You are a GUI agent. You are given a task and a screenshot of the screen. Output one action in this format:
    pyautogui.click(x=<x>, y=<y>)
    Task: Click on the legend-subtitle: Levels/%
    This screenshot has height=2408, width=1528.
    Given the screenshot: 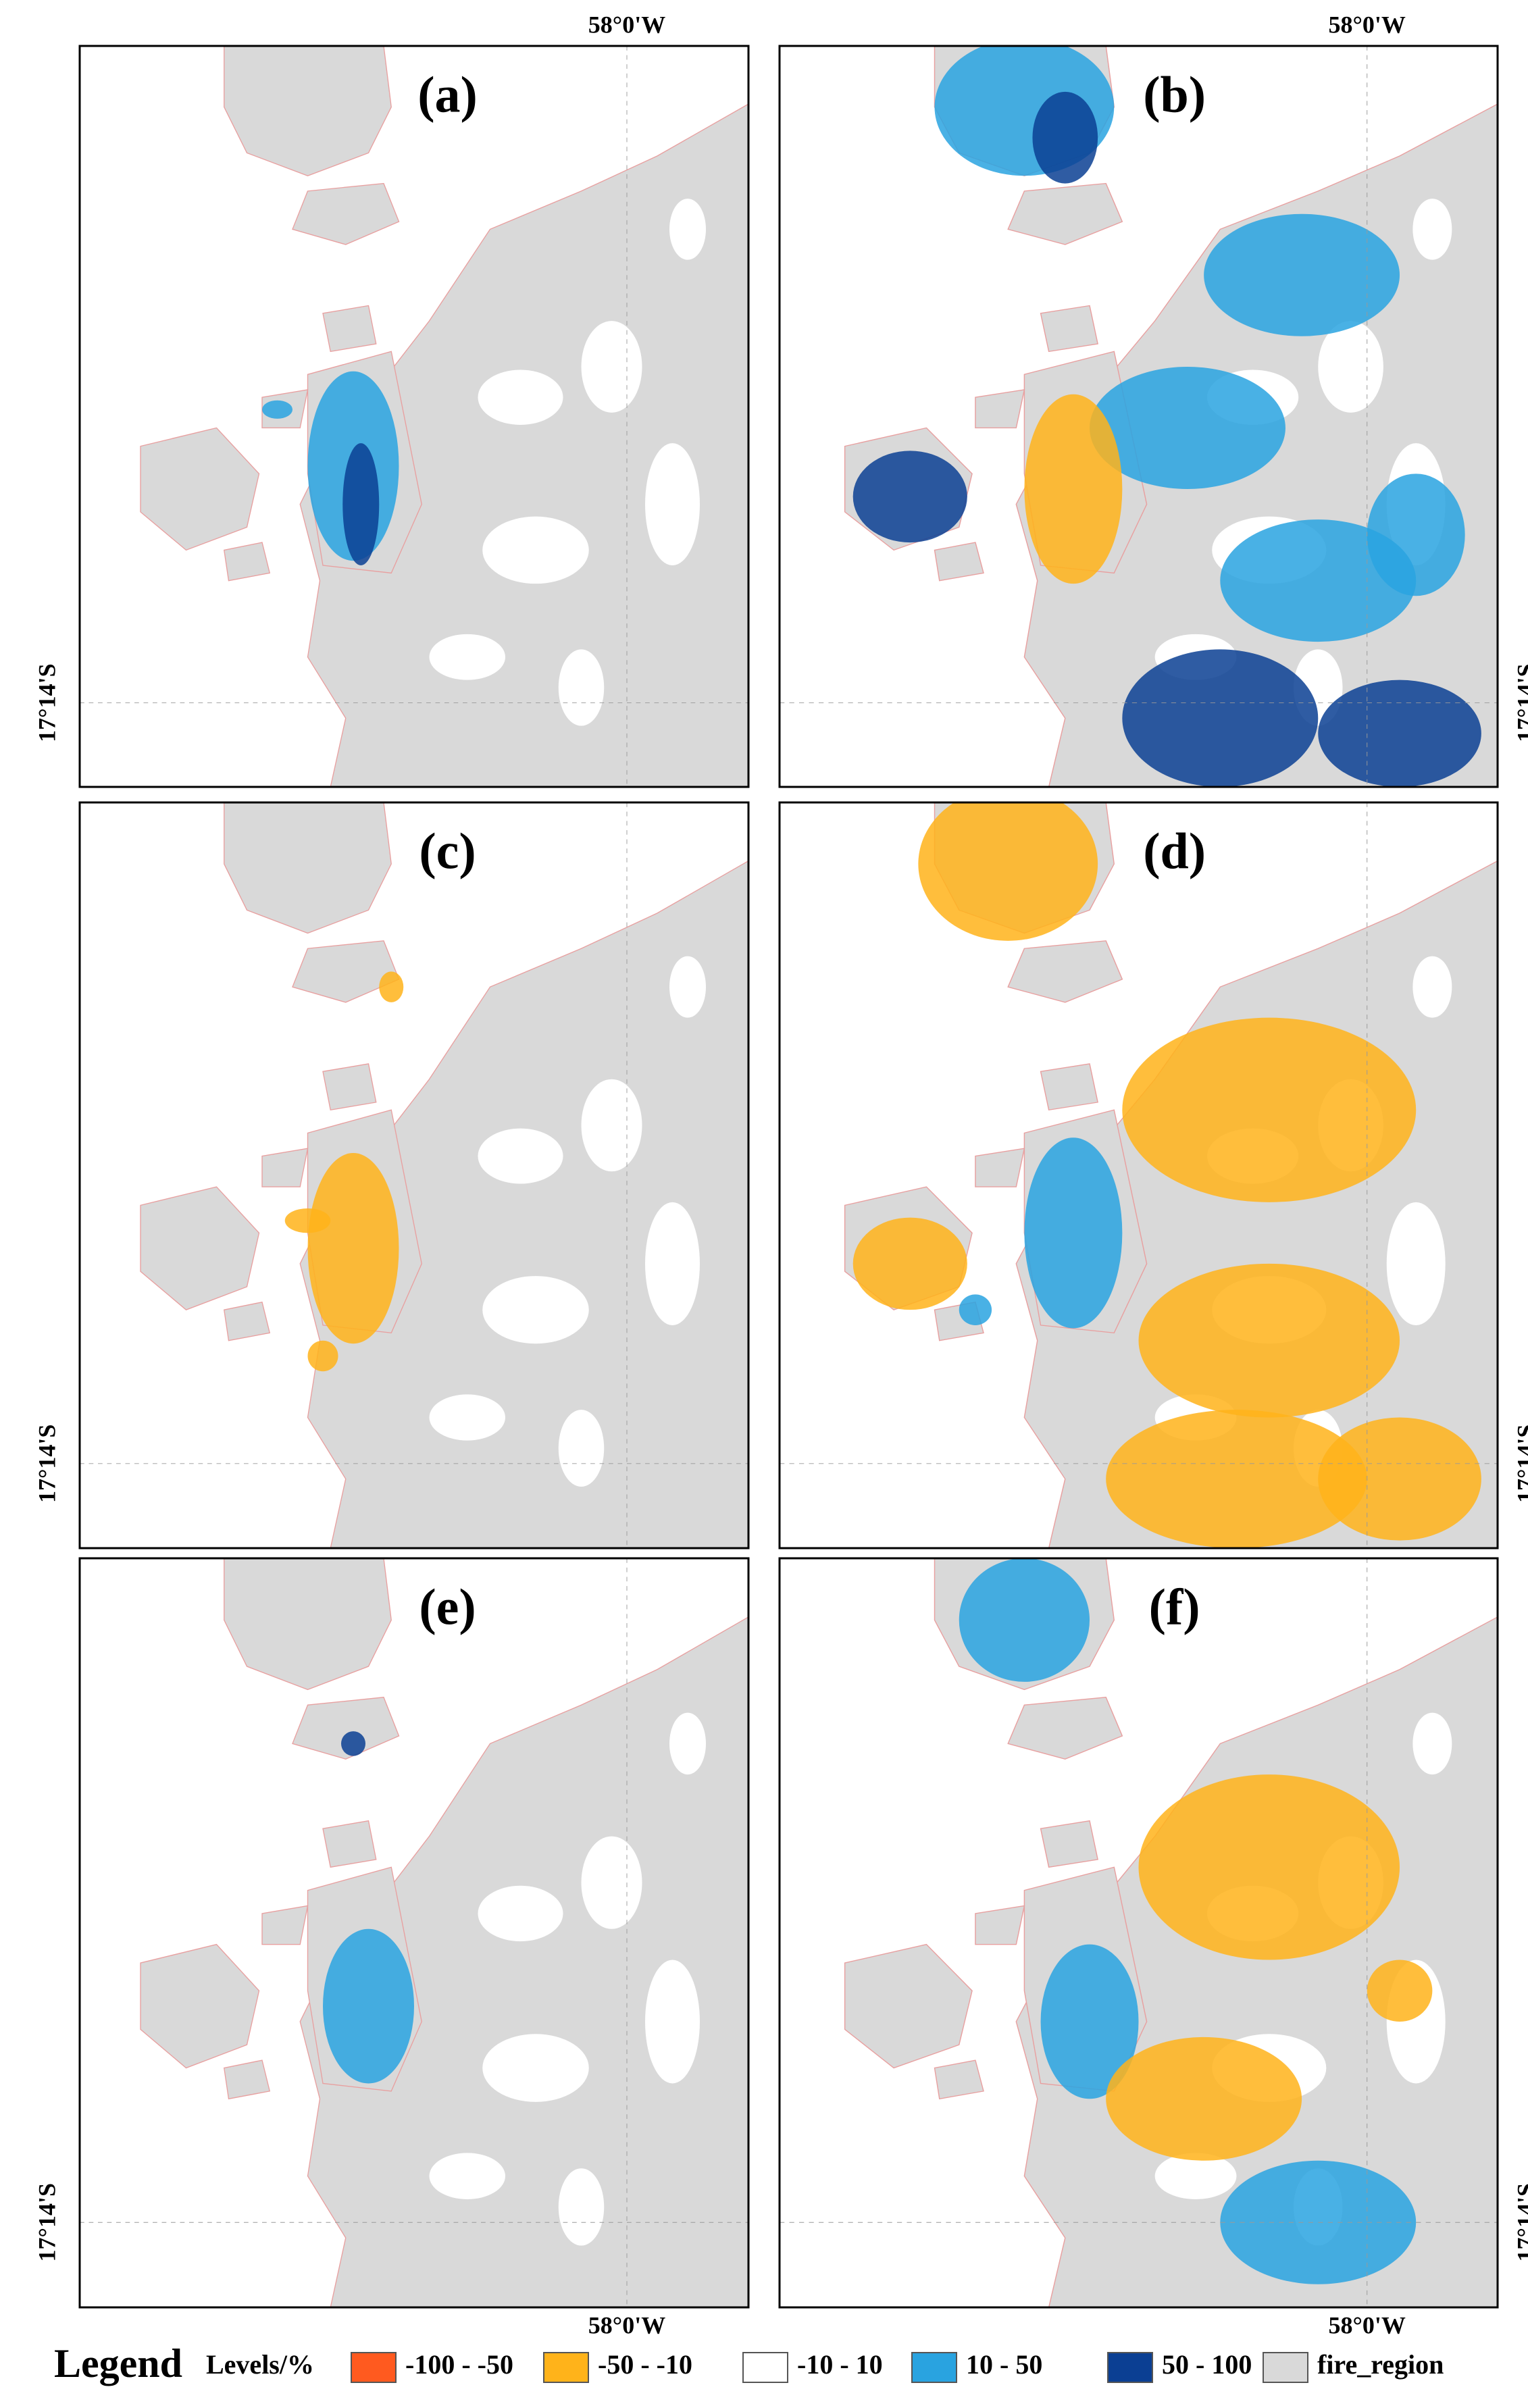 What is the action you would take?
    pyautogui.click(x=260, y=2365)
    